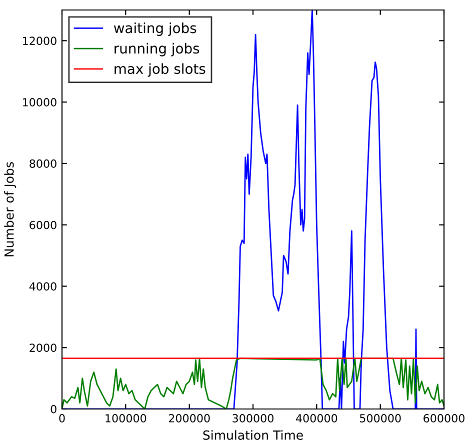 The height and width of the screenshot is (441, 465). What do you see at coordinates (62, 418) in the screenshot?
I see `x-tick-label: 0` at bounding box center [62, 418].